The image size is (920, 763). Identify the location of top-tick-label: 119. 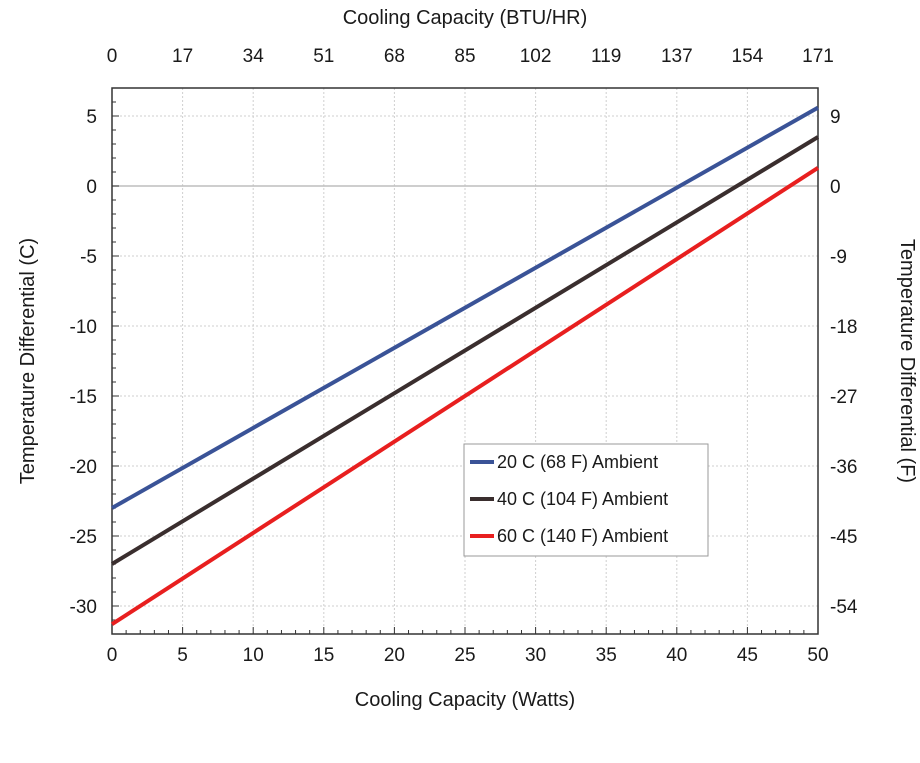
(606, 56).